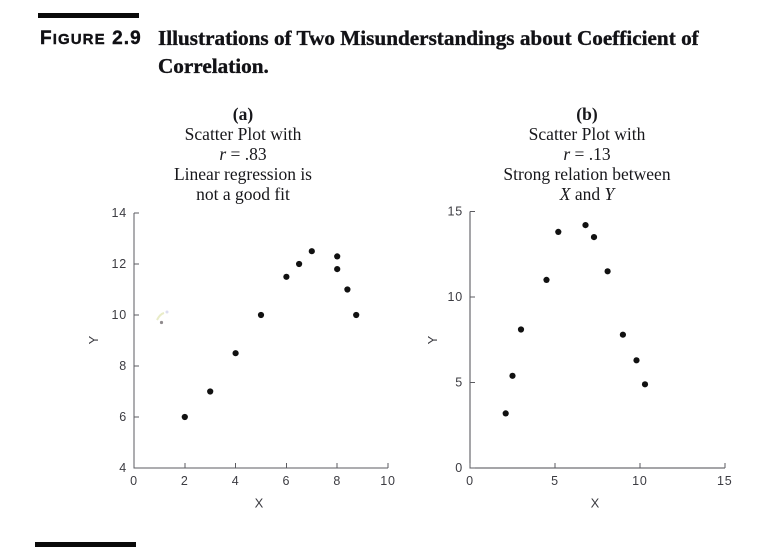 The width and height of the screenshot is (783, 553). What do you see at coordinates (119, 264) in the screenshot?
I see `svg-text: 12` at bounding box center [119, 264].